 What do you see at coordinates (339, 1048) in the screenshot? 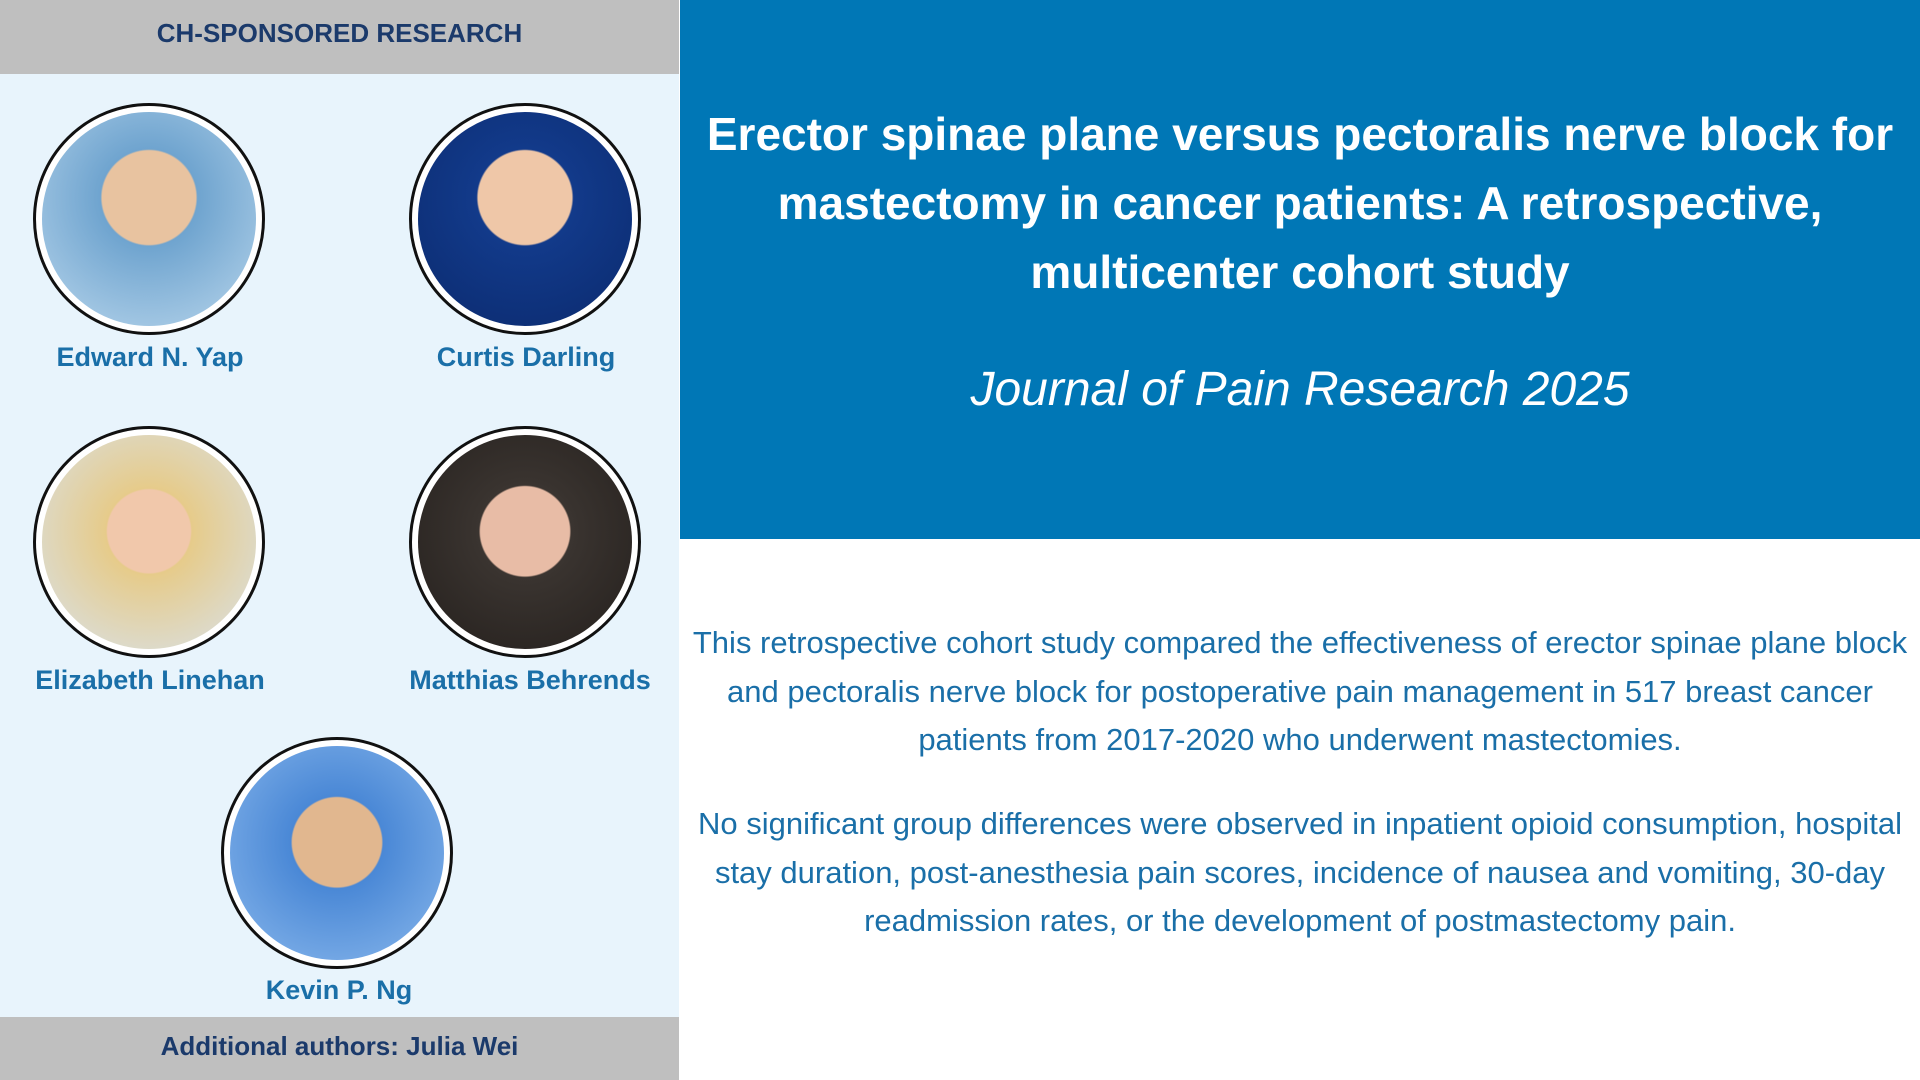
I see `footer: Additional authors: Julia Wei` at bounding box center [339, 1048].